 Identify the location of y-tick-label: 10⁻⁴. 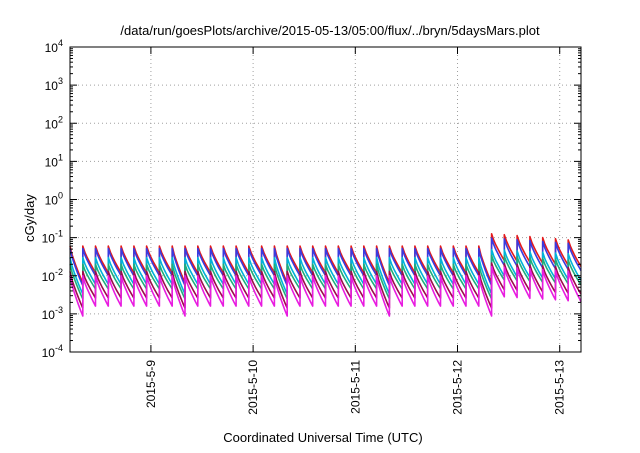
(52, 351).